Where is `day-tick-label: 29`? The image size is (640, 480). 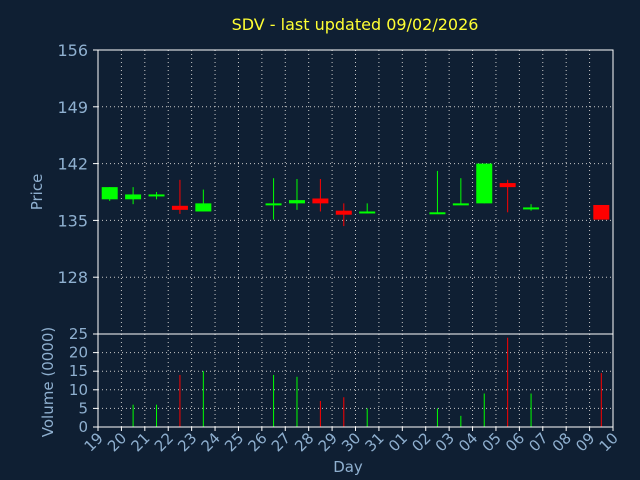 day-tick-label: 29 is located at coordinates (328, 442).